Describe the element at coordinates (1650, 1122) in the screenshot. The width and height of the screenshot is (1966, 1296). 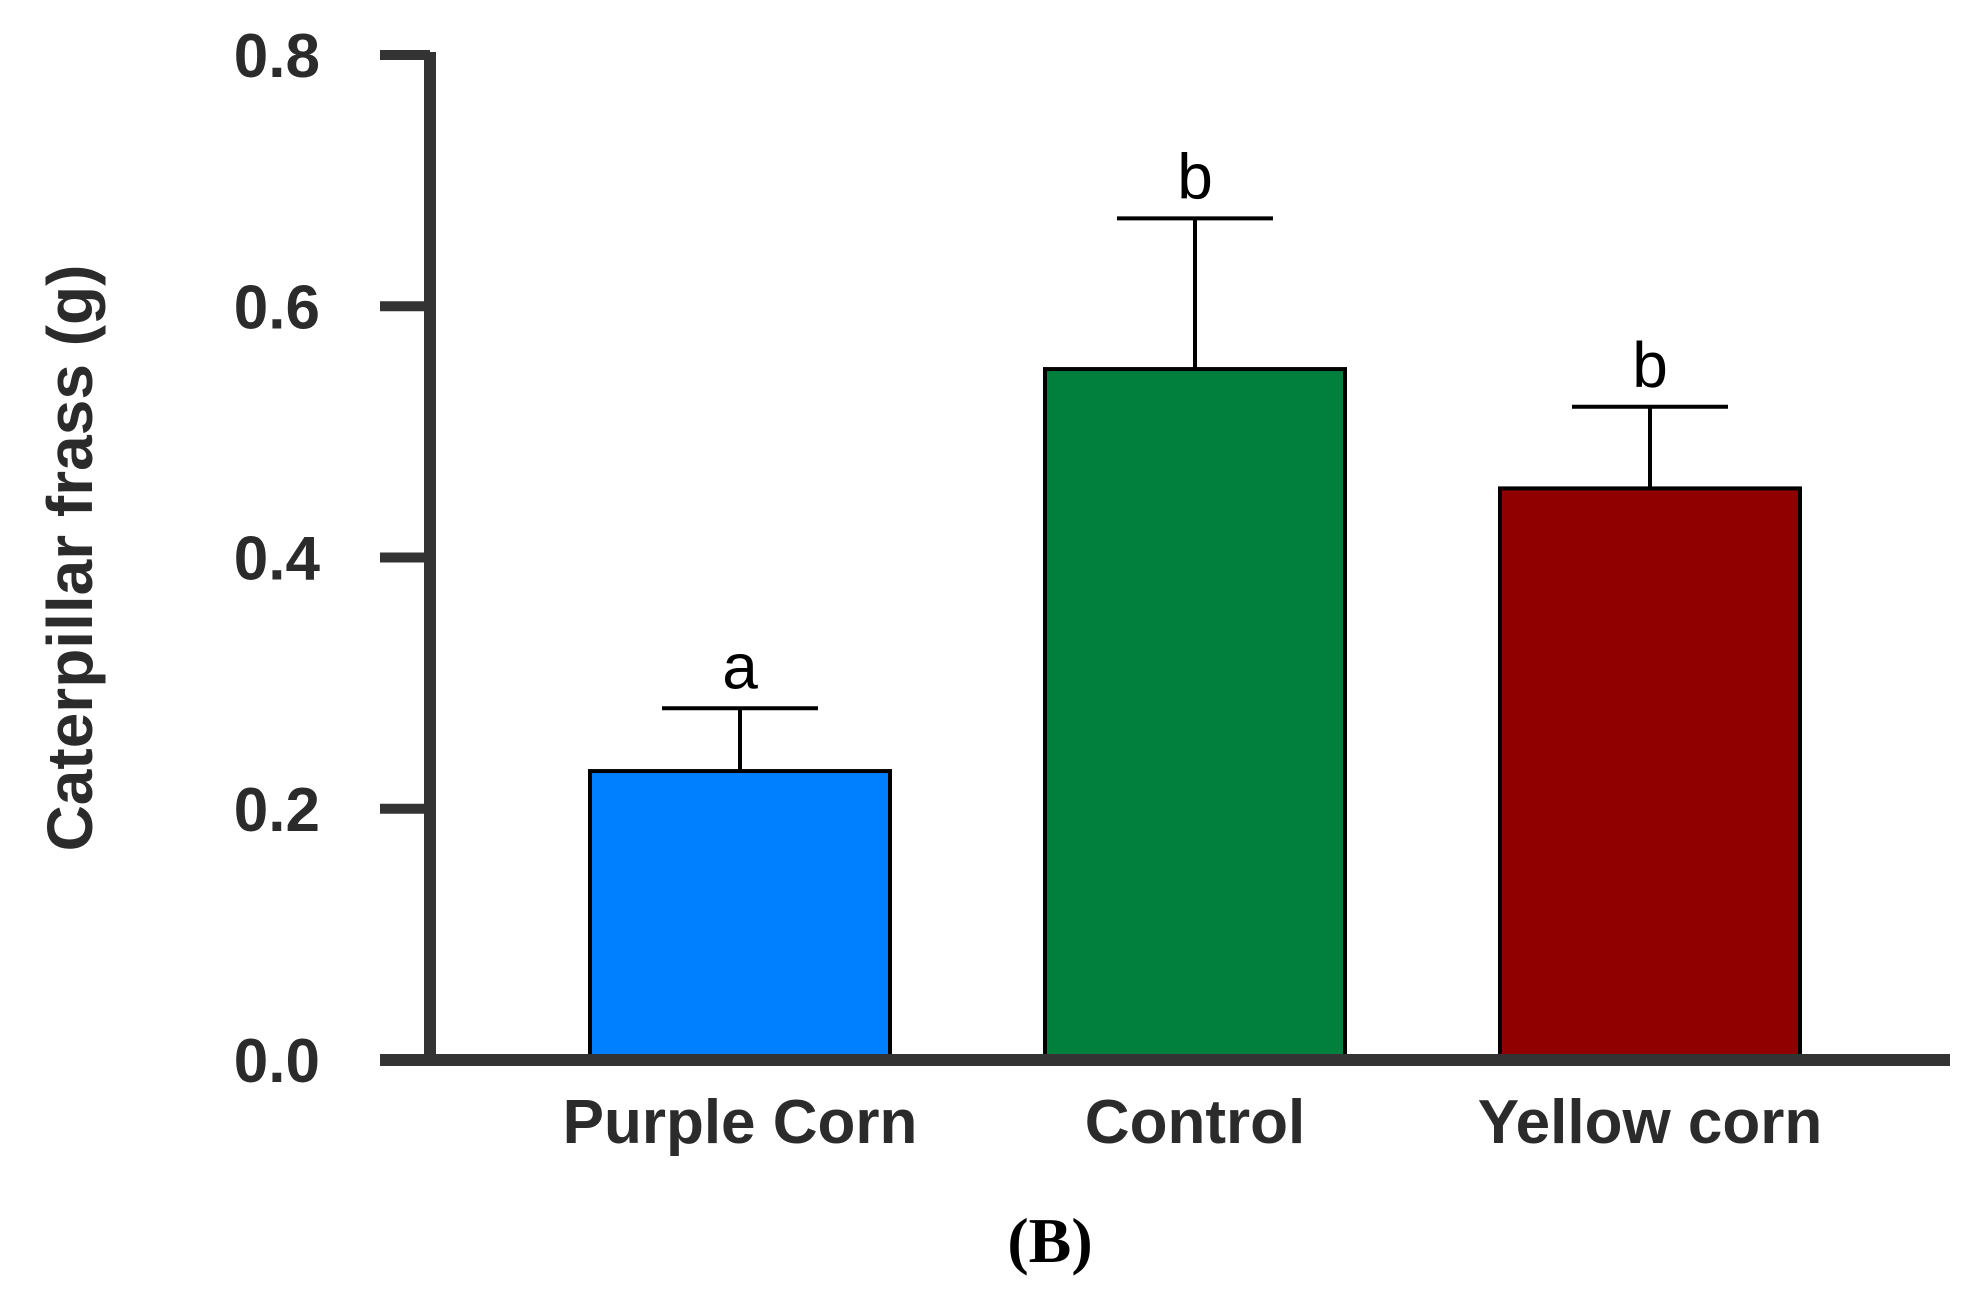
I see `x-tick-label: Yellow corn` at that location.